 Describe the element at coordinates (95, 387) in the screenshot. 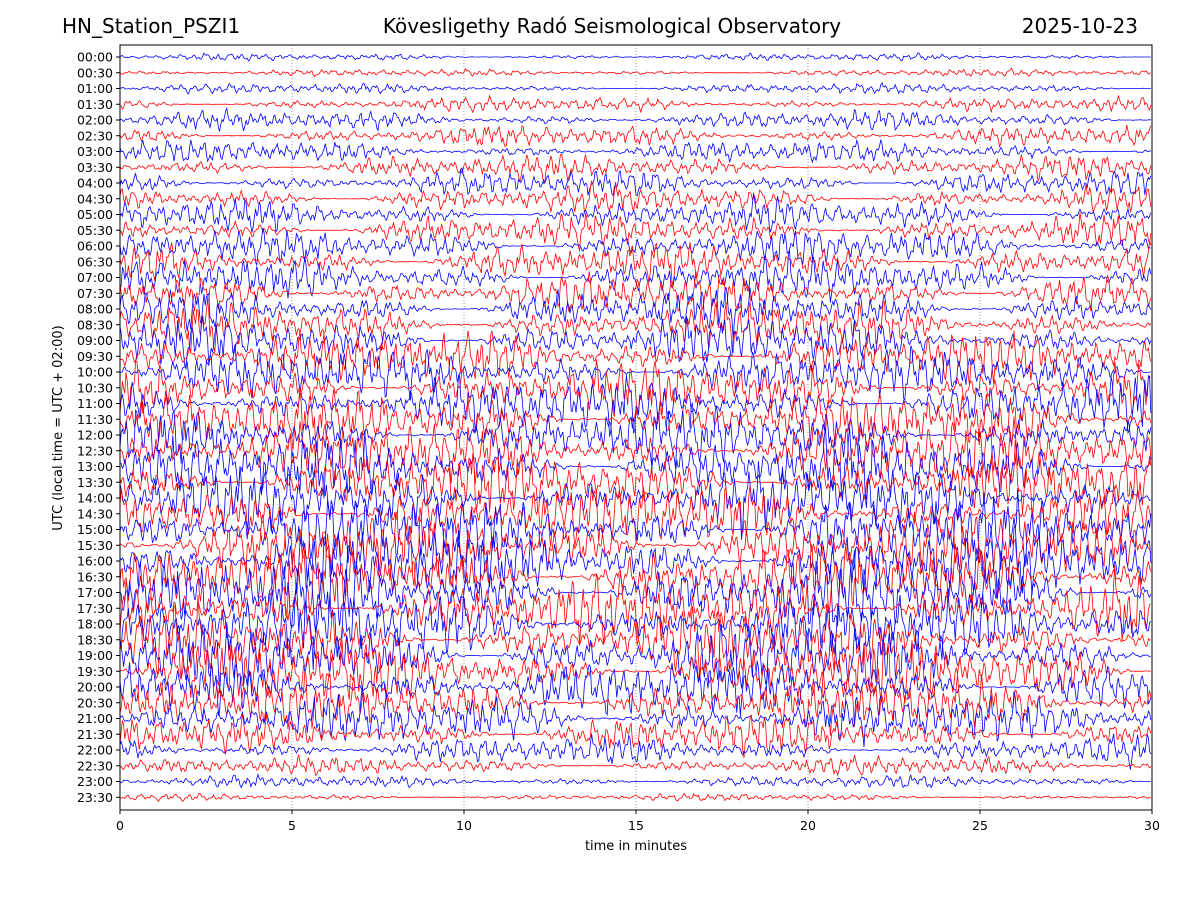

I see `y-tick-label: 10:30` at that location.